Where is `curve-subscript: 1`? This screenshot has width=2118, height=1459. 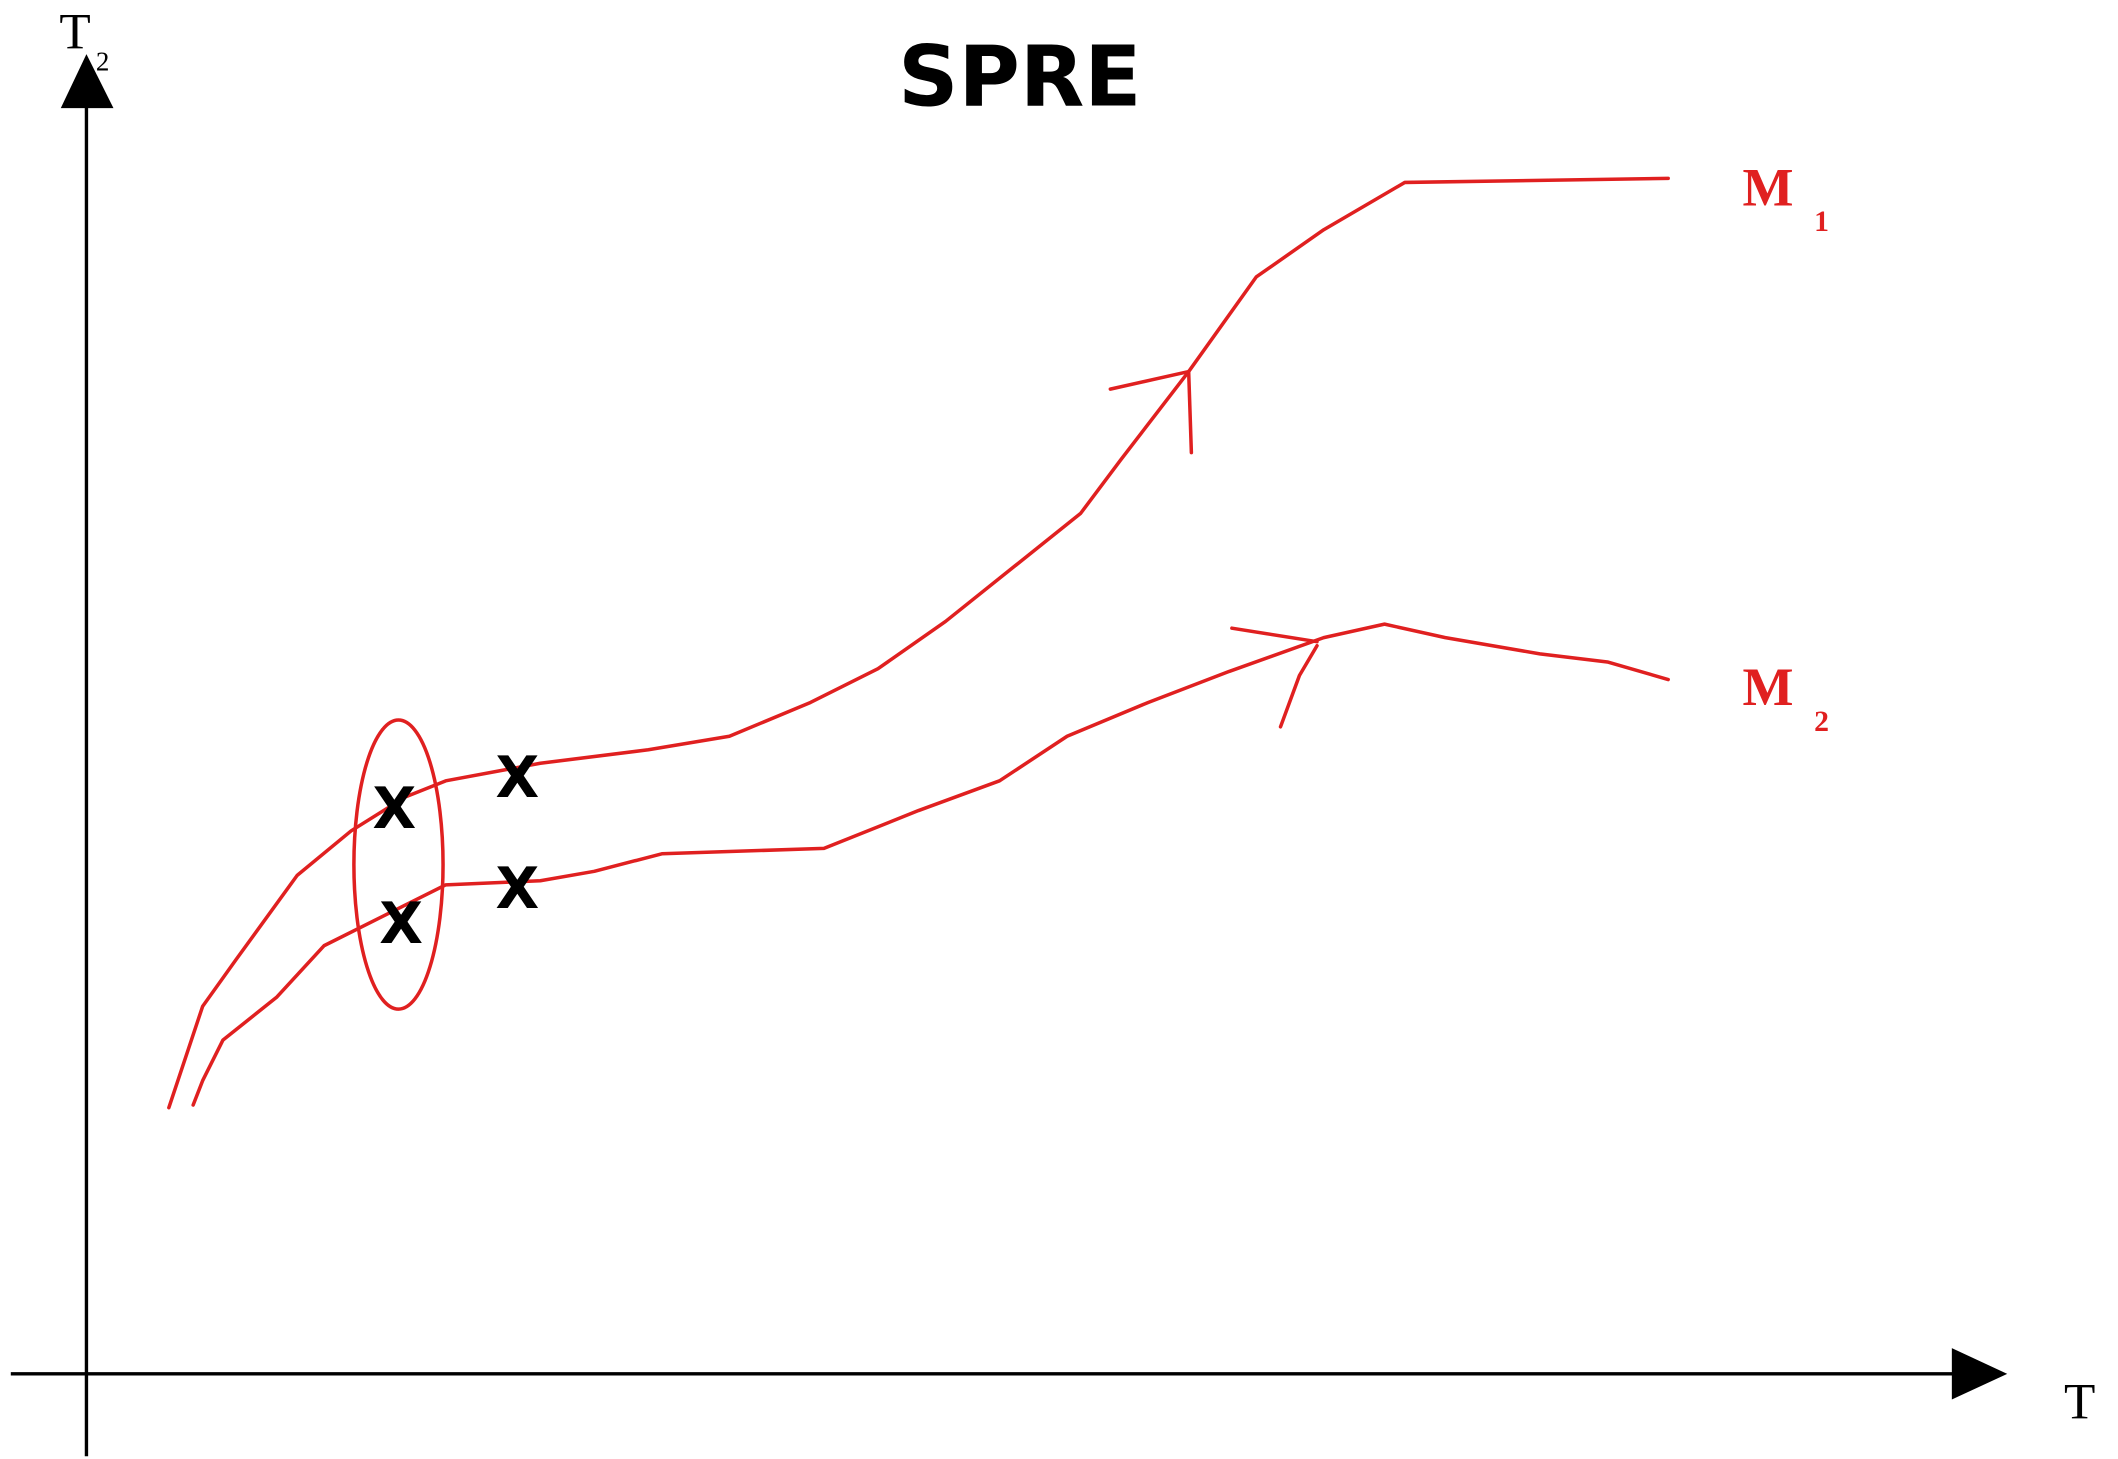 curve-subscript: 1 is located at coordinates (1821, 222).